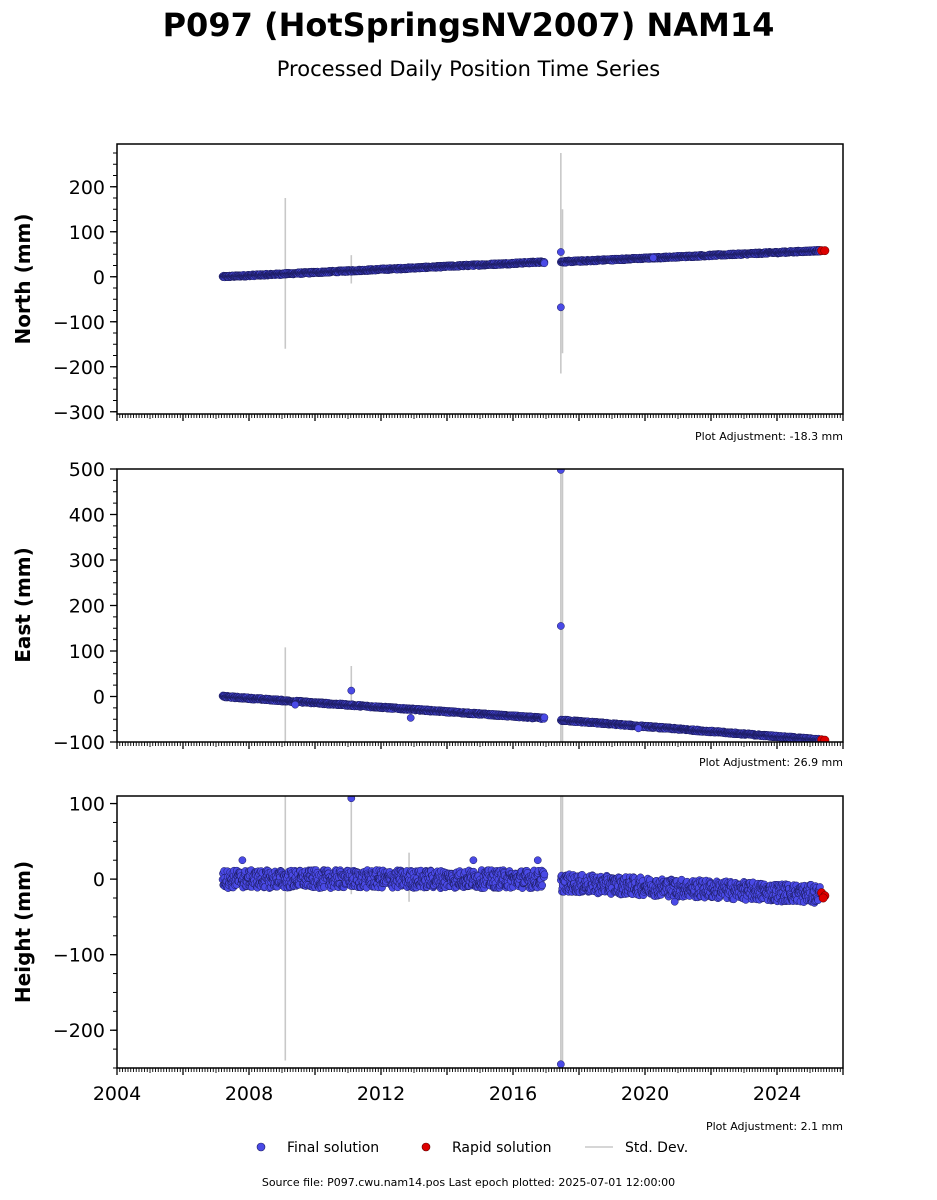  Describe the element at coordinates (79, 413) in the screenshot. I see `y-tick-label: −300` at that location.